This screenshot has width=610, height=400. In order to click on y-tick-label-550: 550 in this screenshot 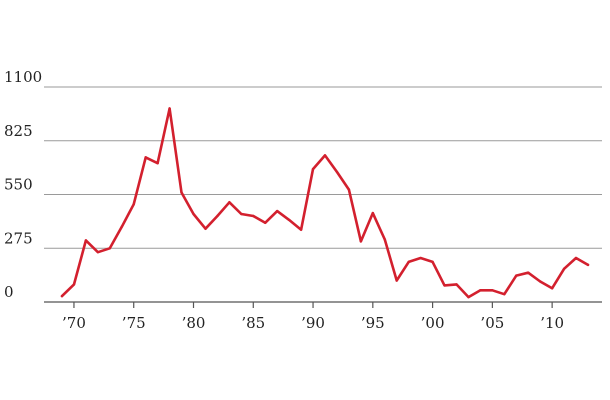, I will do `click(18, 185)`.